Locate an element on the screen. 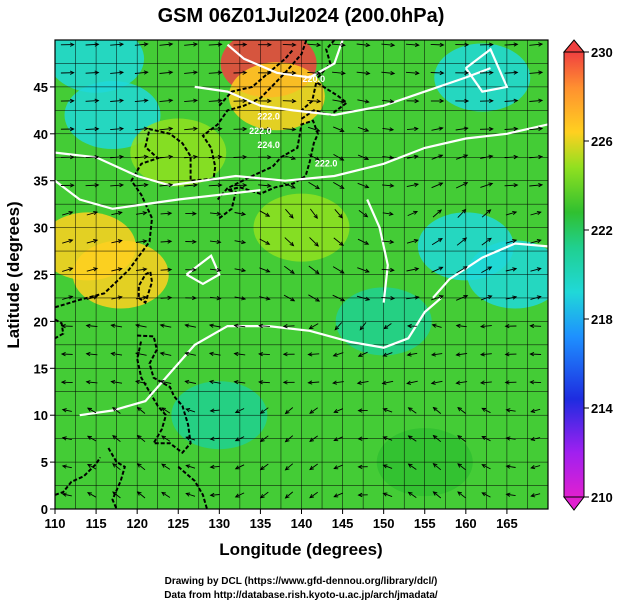  x-tick-label: 115 is located at coordinates (96, 523).